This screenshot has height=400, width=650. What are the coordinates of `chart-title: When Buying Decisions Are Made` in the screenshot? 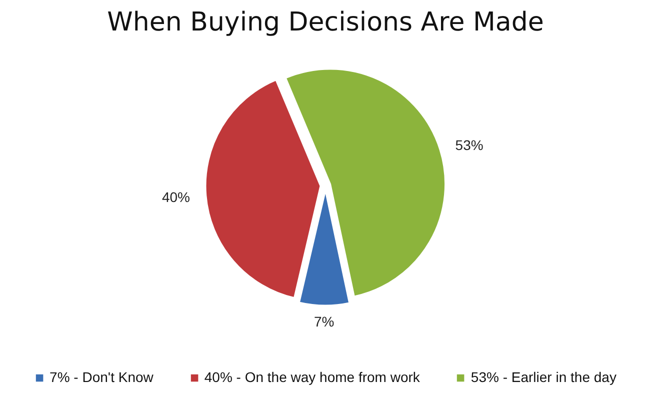 It's located at (325, 23).